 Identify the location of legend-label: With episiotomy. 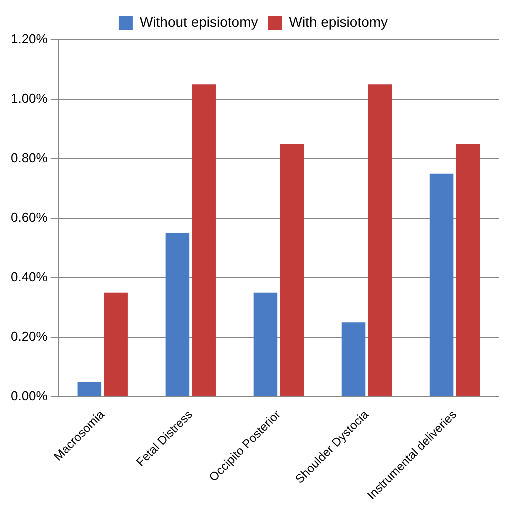
(338, 22).